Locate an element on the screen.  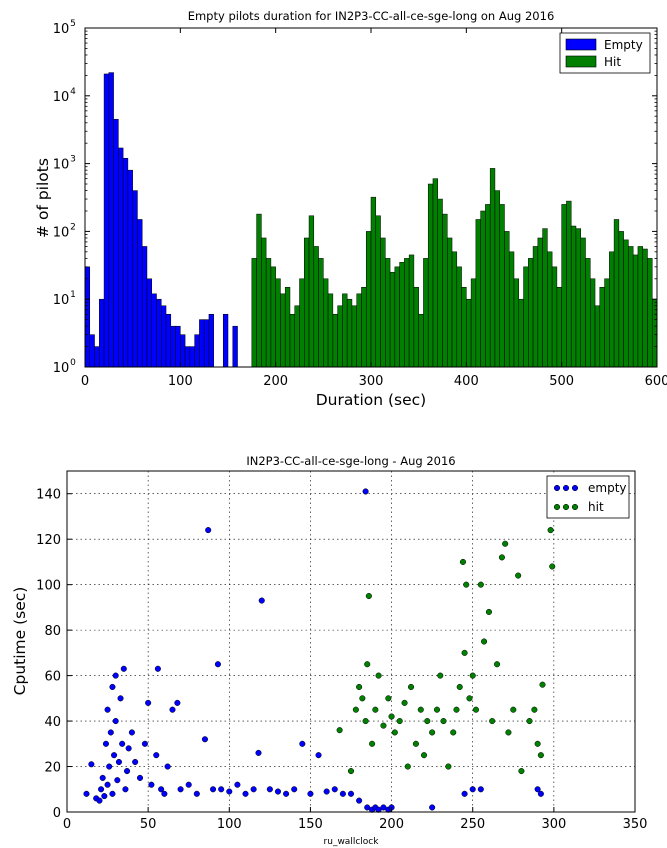
legend-marker-hit is located at coordinates (566, 507).